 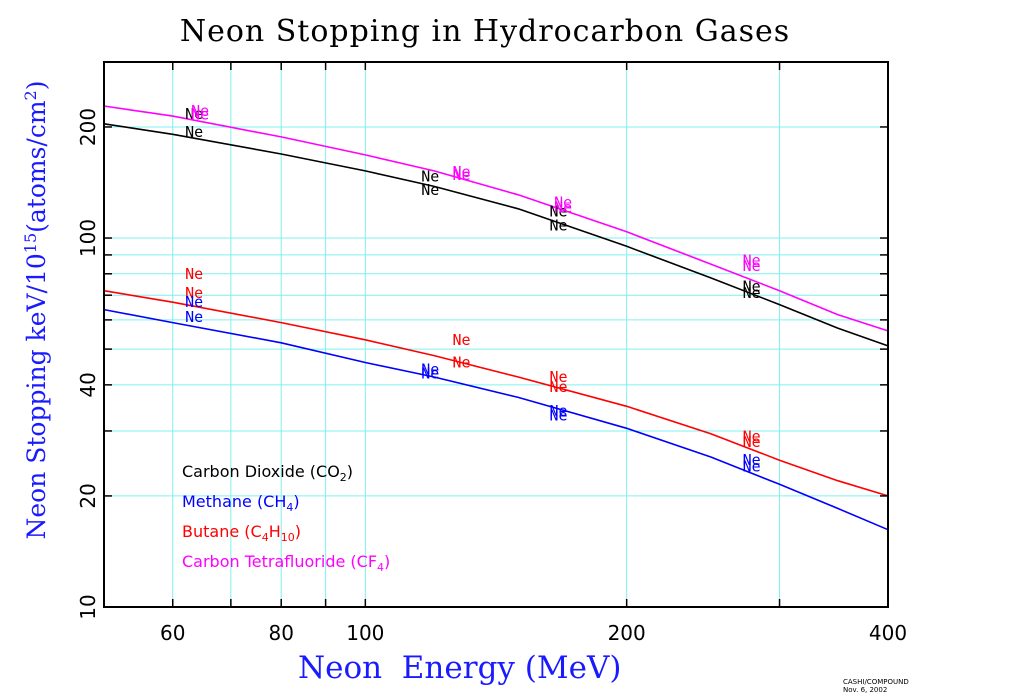 What do you see at coordinates (88, 127) in the screenshot?
I see `y-tick-label: 200` at bounding box center [88, 127].